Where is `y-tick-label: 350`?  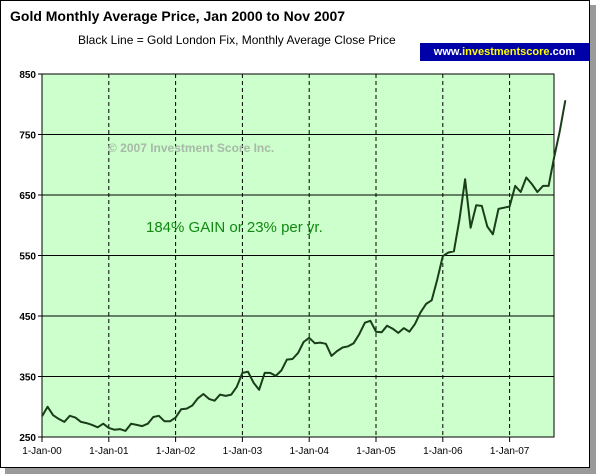
y-tick-label: 350 is located at coordinates (27, 378).